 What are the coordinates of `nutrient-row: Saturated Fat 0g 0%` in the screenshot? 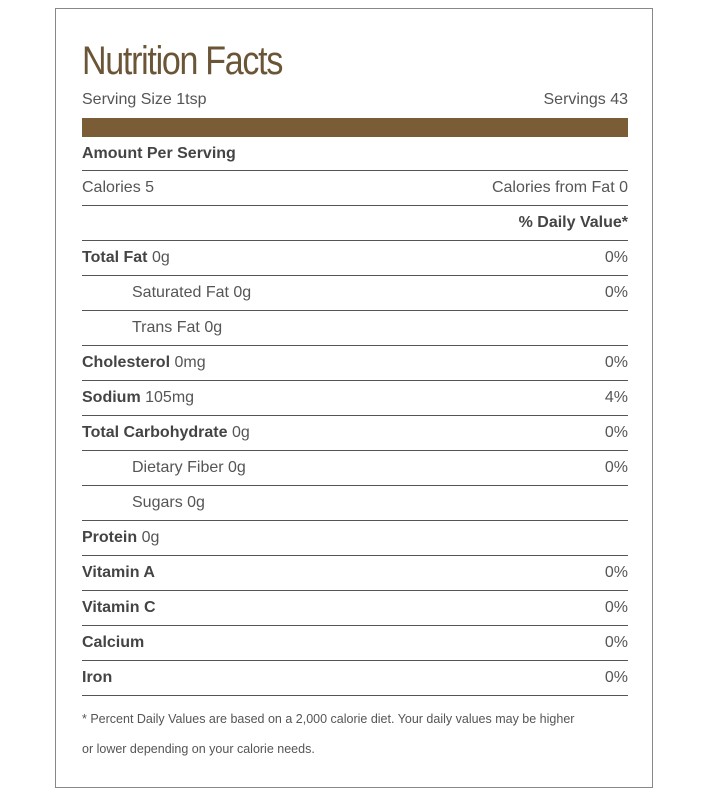 It's located at (355, 293).